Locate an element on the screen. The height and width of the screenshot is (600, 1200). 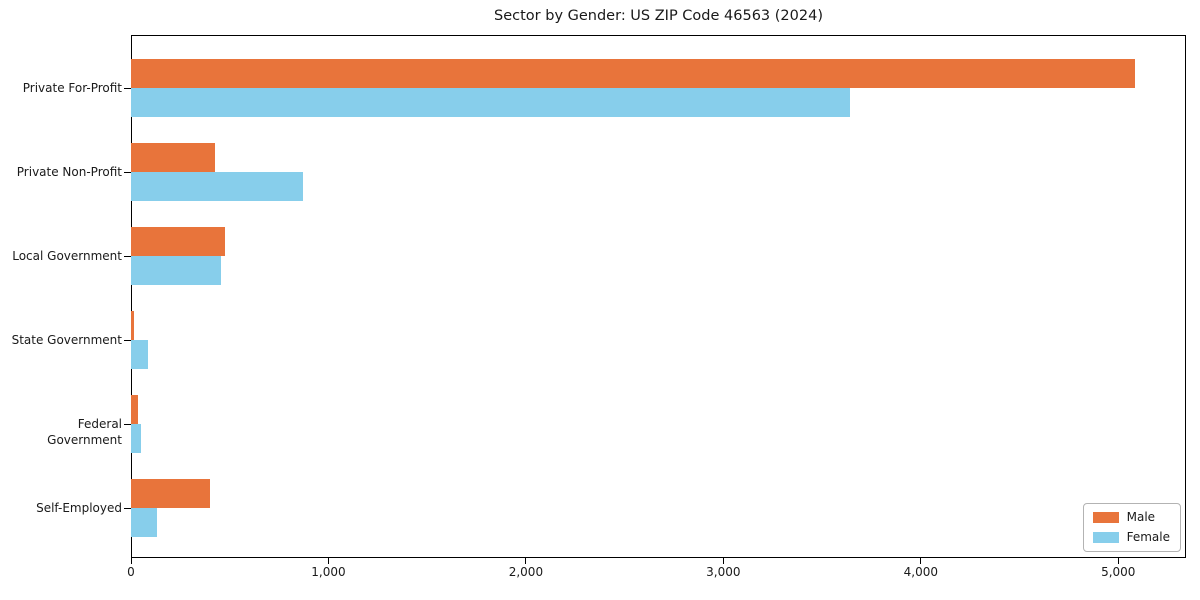
female-series-swatch is located at coordinates (1105, 537).